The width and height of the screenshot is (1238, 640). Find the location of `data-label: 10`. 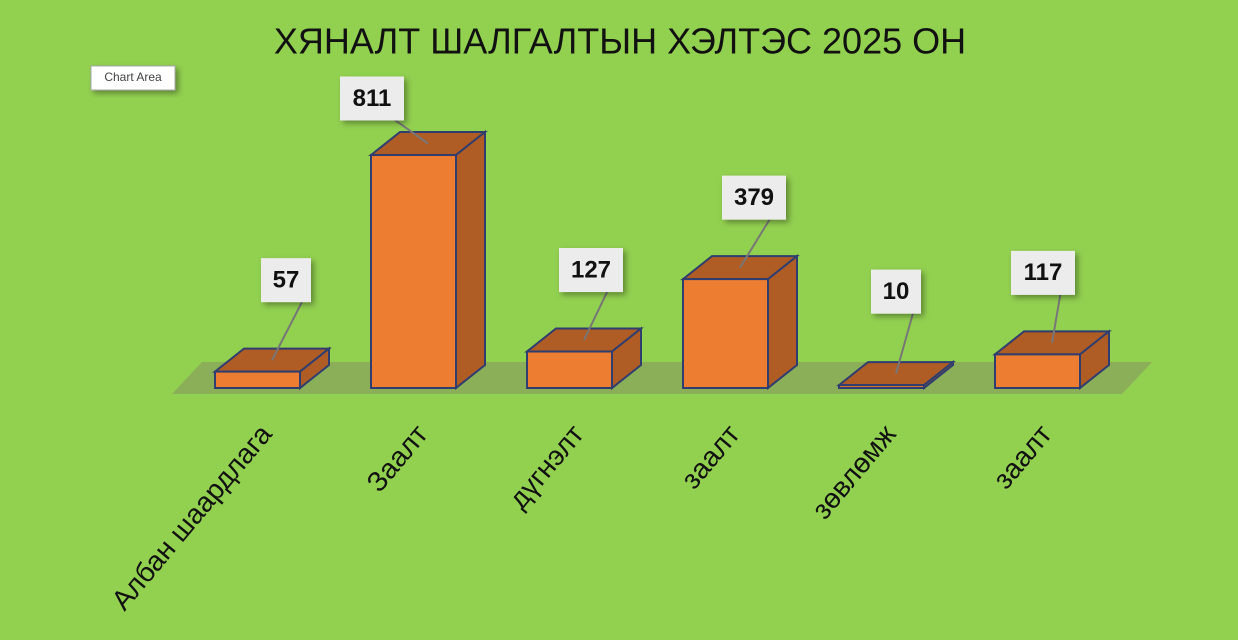

data-label: 10 is located at coordinates (896, 291).